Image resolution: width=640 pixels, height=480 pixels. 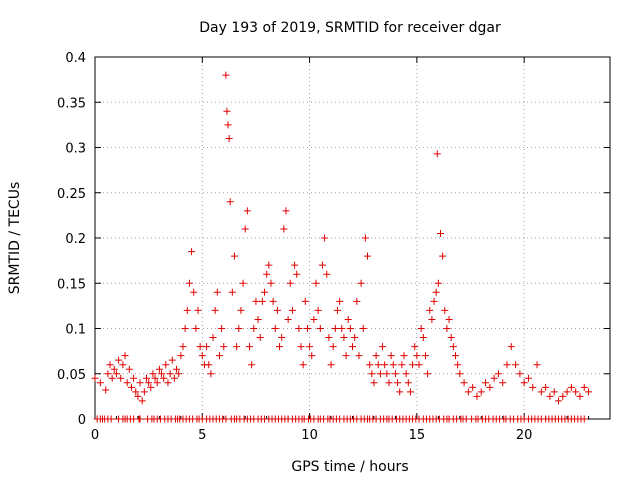 I want to click on x-tick-label: 5, so click(x=202, y=435).